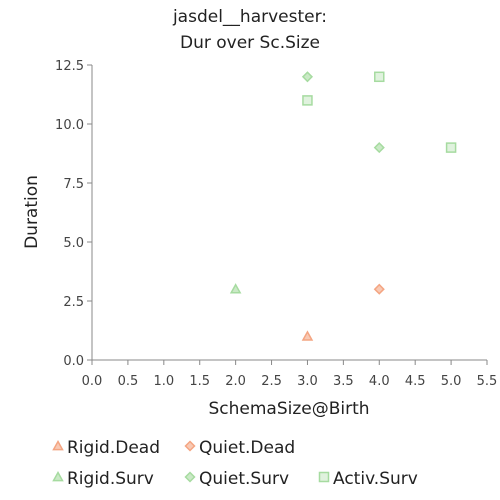 This screenshot has height=500, width=500. I want to click on y-tick-label: 5.0, so click(73, 243).